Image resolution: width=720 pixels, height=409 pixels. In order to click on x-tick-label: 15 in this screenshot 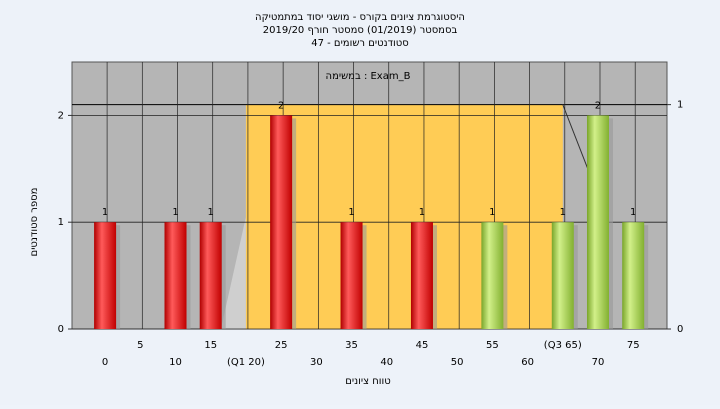, I will do `click(210, 345)`.